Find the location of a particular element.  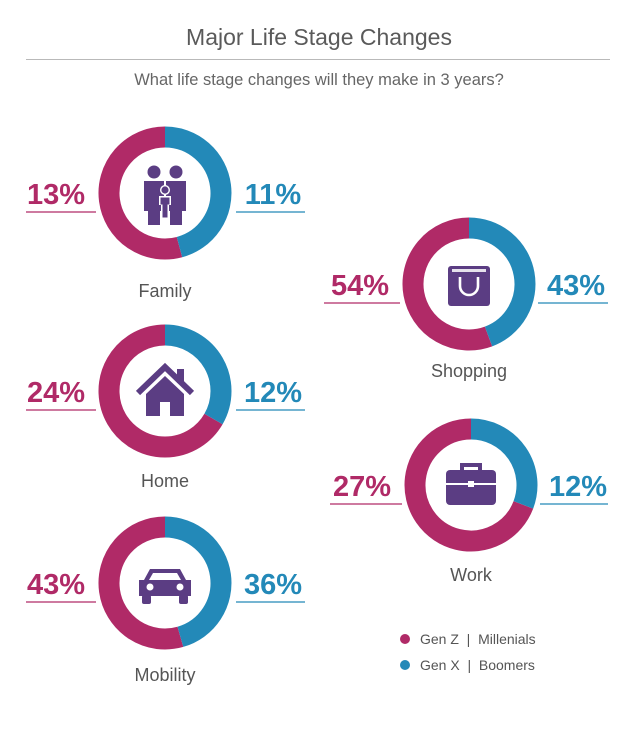

category-label-shopping: Shopping is located at coordinates (469, 371).